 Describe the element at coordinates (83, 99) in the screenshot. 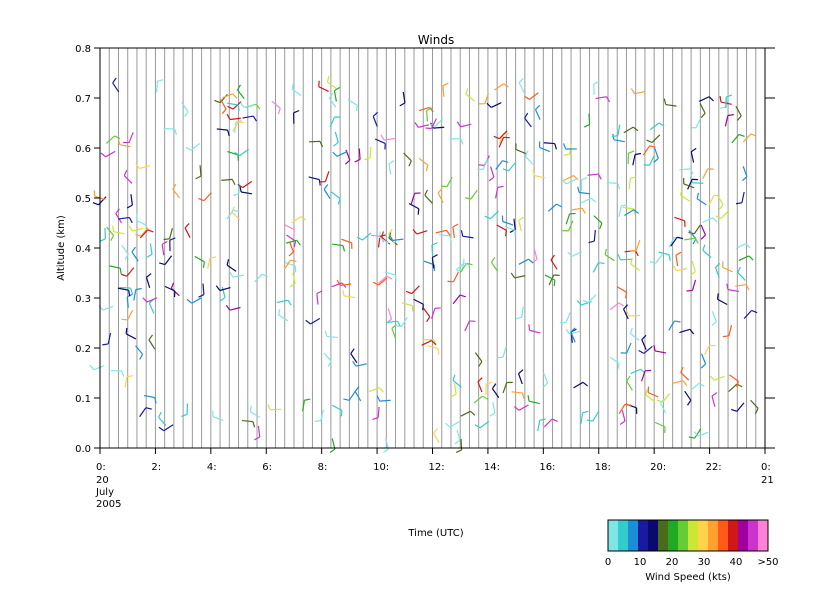

I see `y-tick-label: 0.7` at that location.